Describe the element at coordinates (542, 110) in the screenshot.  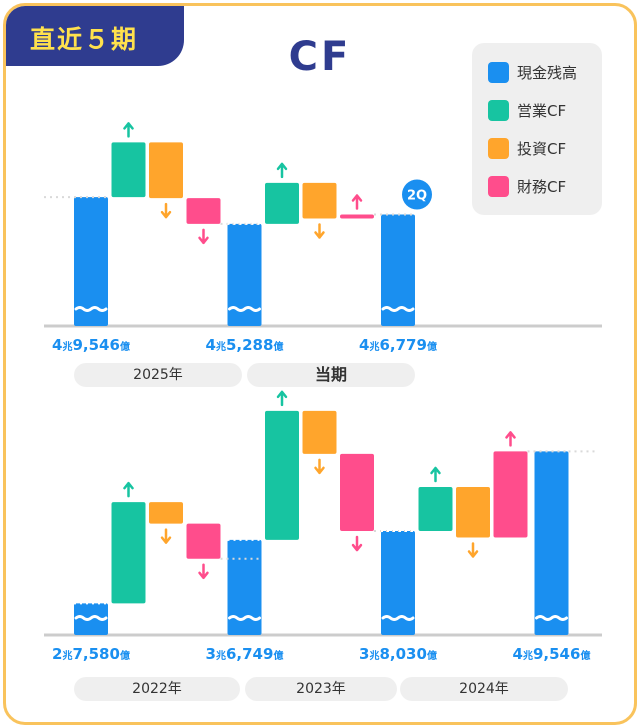
I see `legend-label-operating: 営業CF` at that location.